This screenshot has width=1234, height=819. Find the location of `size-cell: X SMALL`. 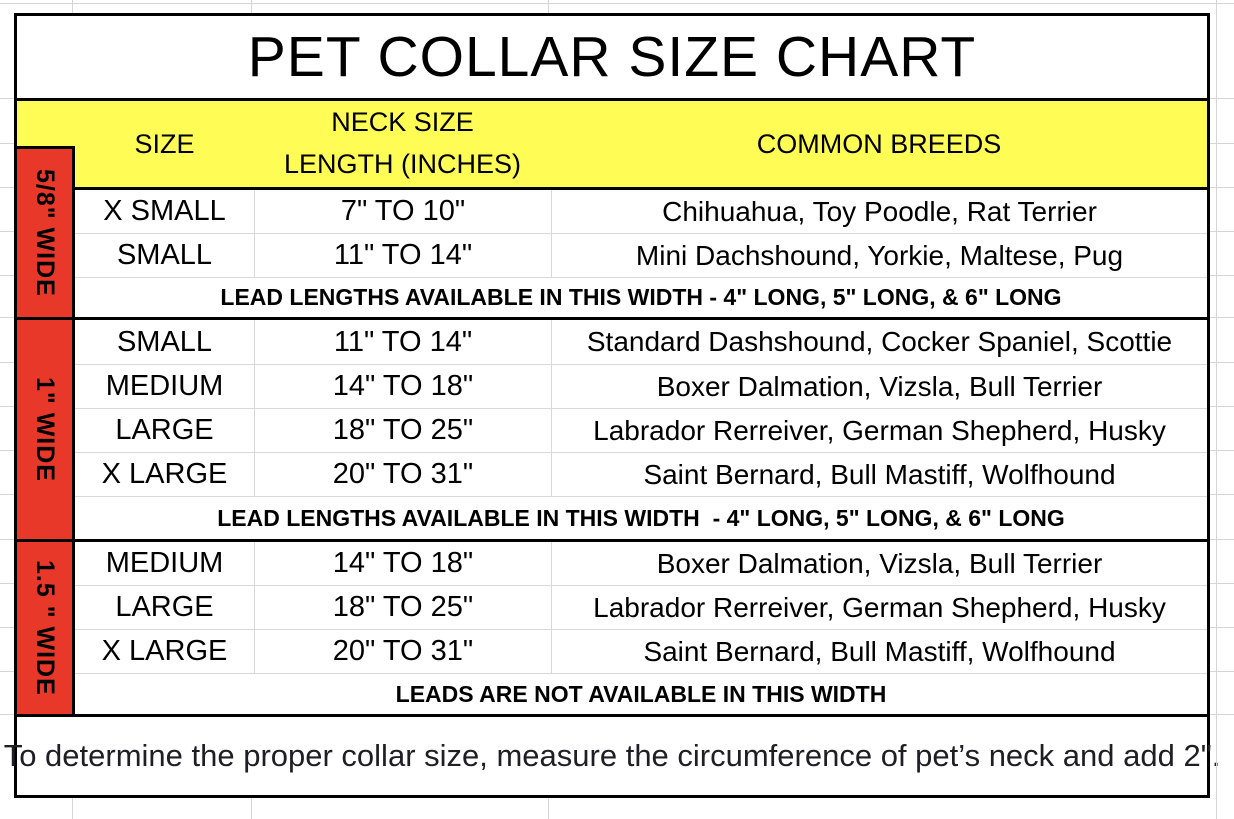

size-cell: X SMALL is located at coordinates (164, 212).